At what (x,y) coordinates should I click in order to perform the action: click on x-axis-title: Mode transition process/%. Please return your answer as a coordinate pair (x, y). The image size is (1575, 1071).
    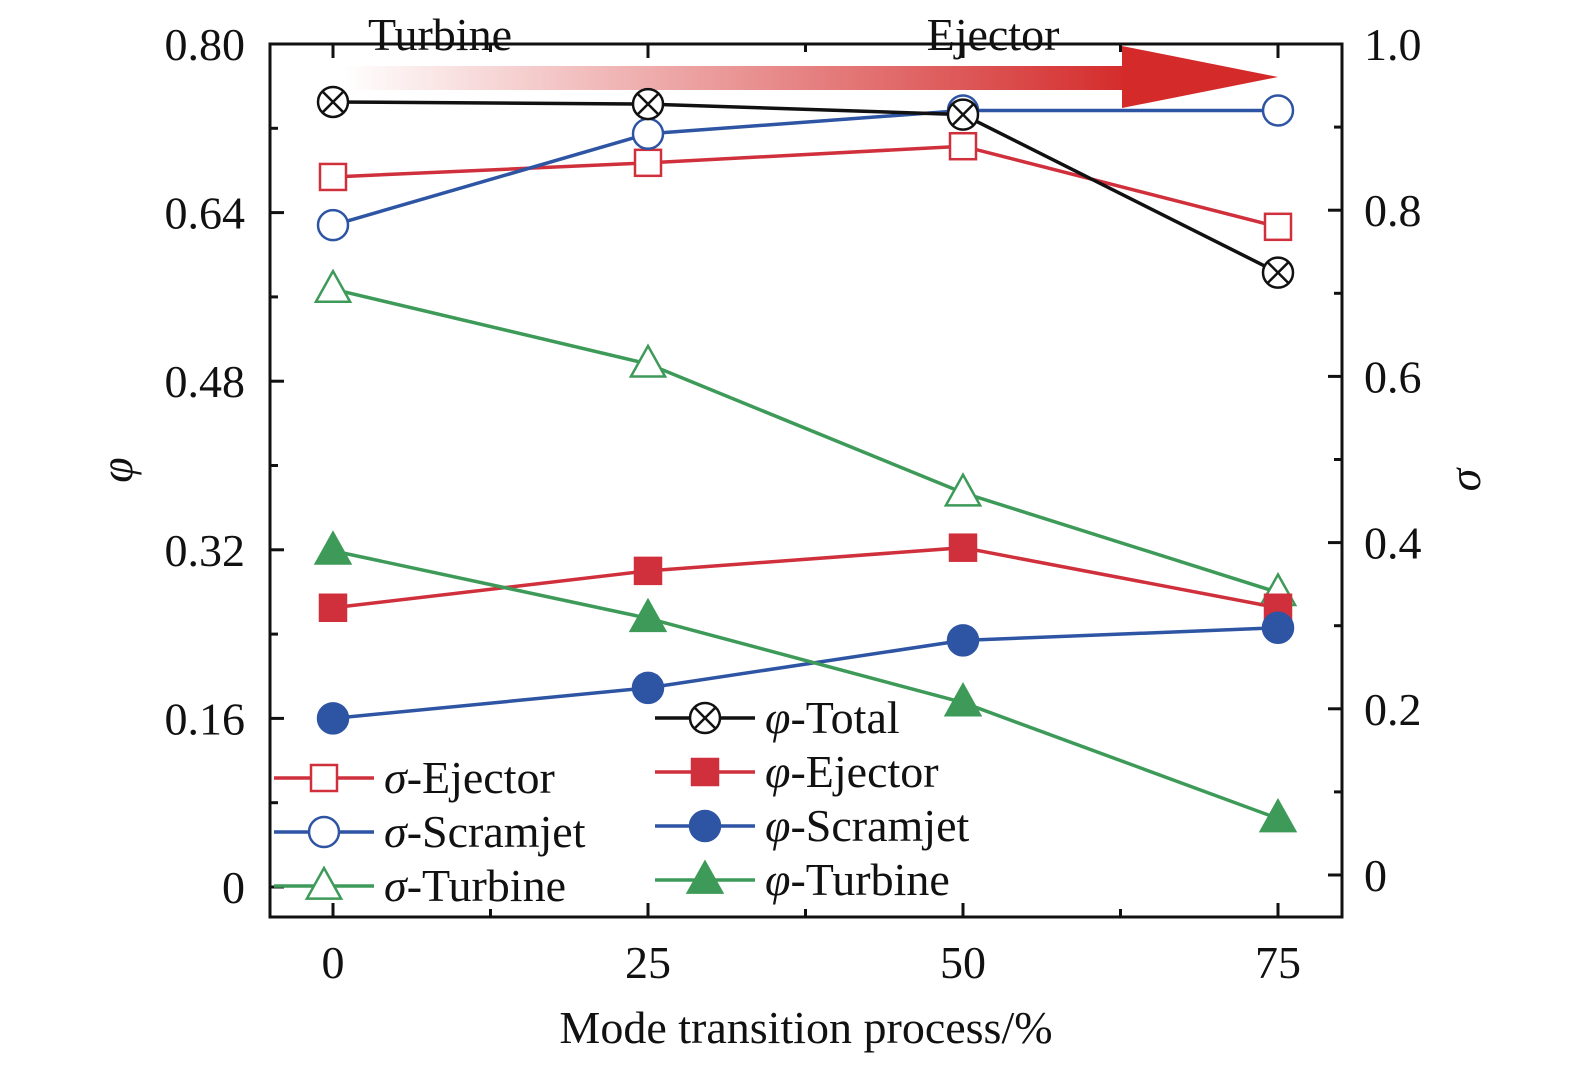
    Looking at the image, I should click on (805, 1027).